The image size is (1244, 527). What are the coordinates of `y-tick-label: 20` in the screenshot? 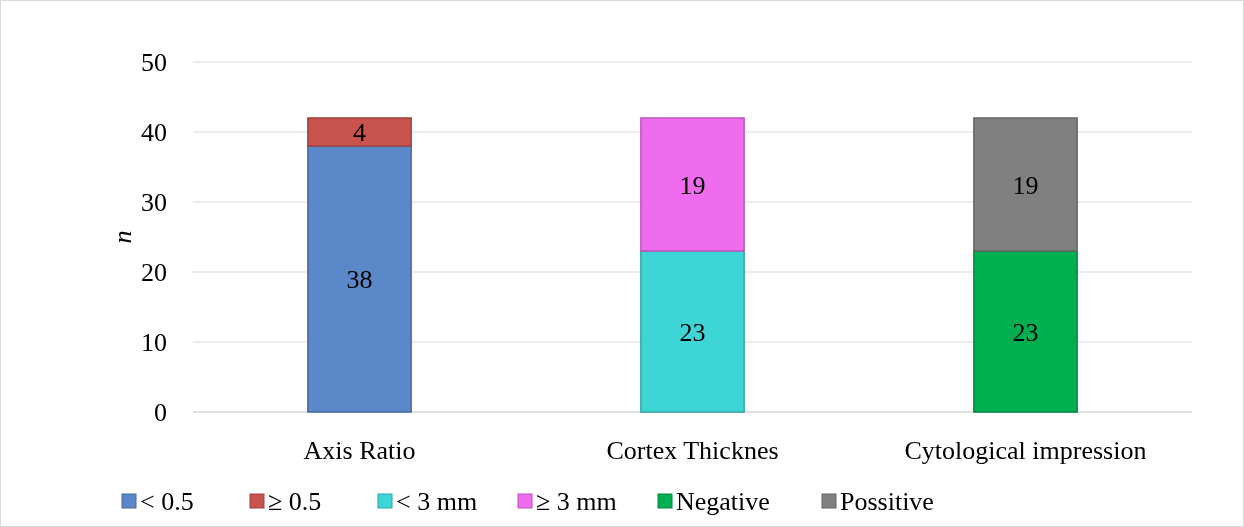 It's located at (154, 273).